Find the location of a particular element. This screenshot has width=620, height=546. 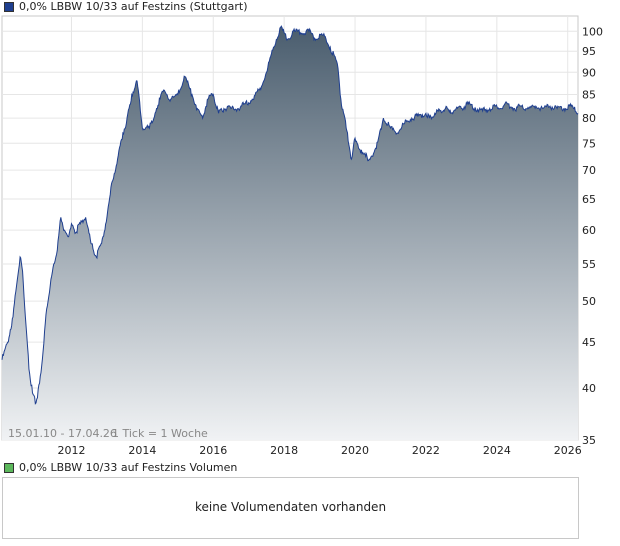

x-axis-labels: 2012 2014 2016 2018 2020 2022 2024 2026 is located at coordinates (319, 450).